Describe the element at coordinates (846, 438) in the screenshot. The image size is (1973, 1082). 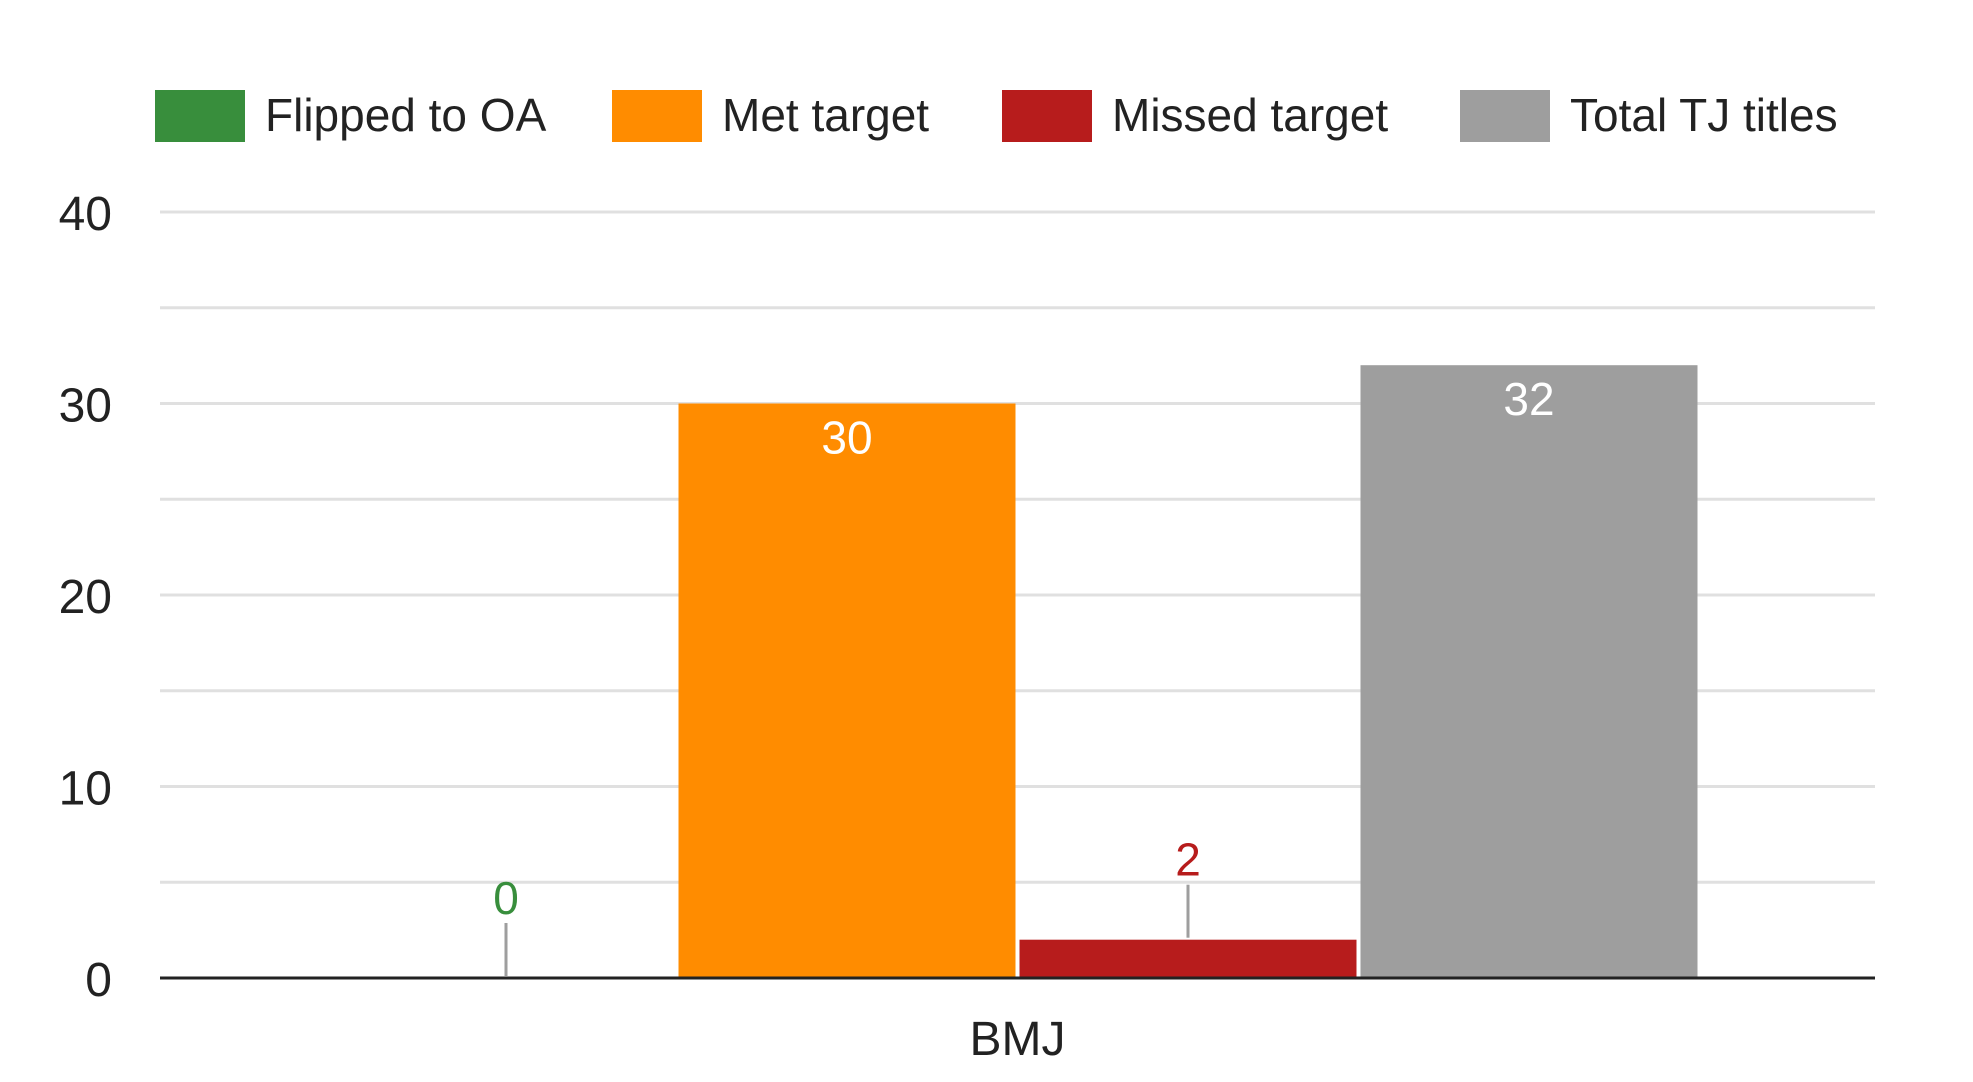
I see `data-label: 30` at that location.